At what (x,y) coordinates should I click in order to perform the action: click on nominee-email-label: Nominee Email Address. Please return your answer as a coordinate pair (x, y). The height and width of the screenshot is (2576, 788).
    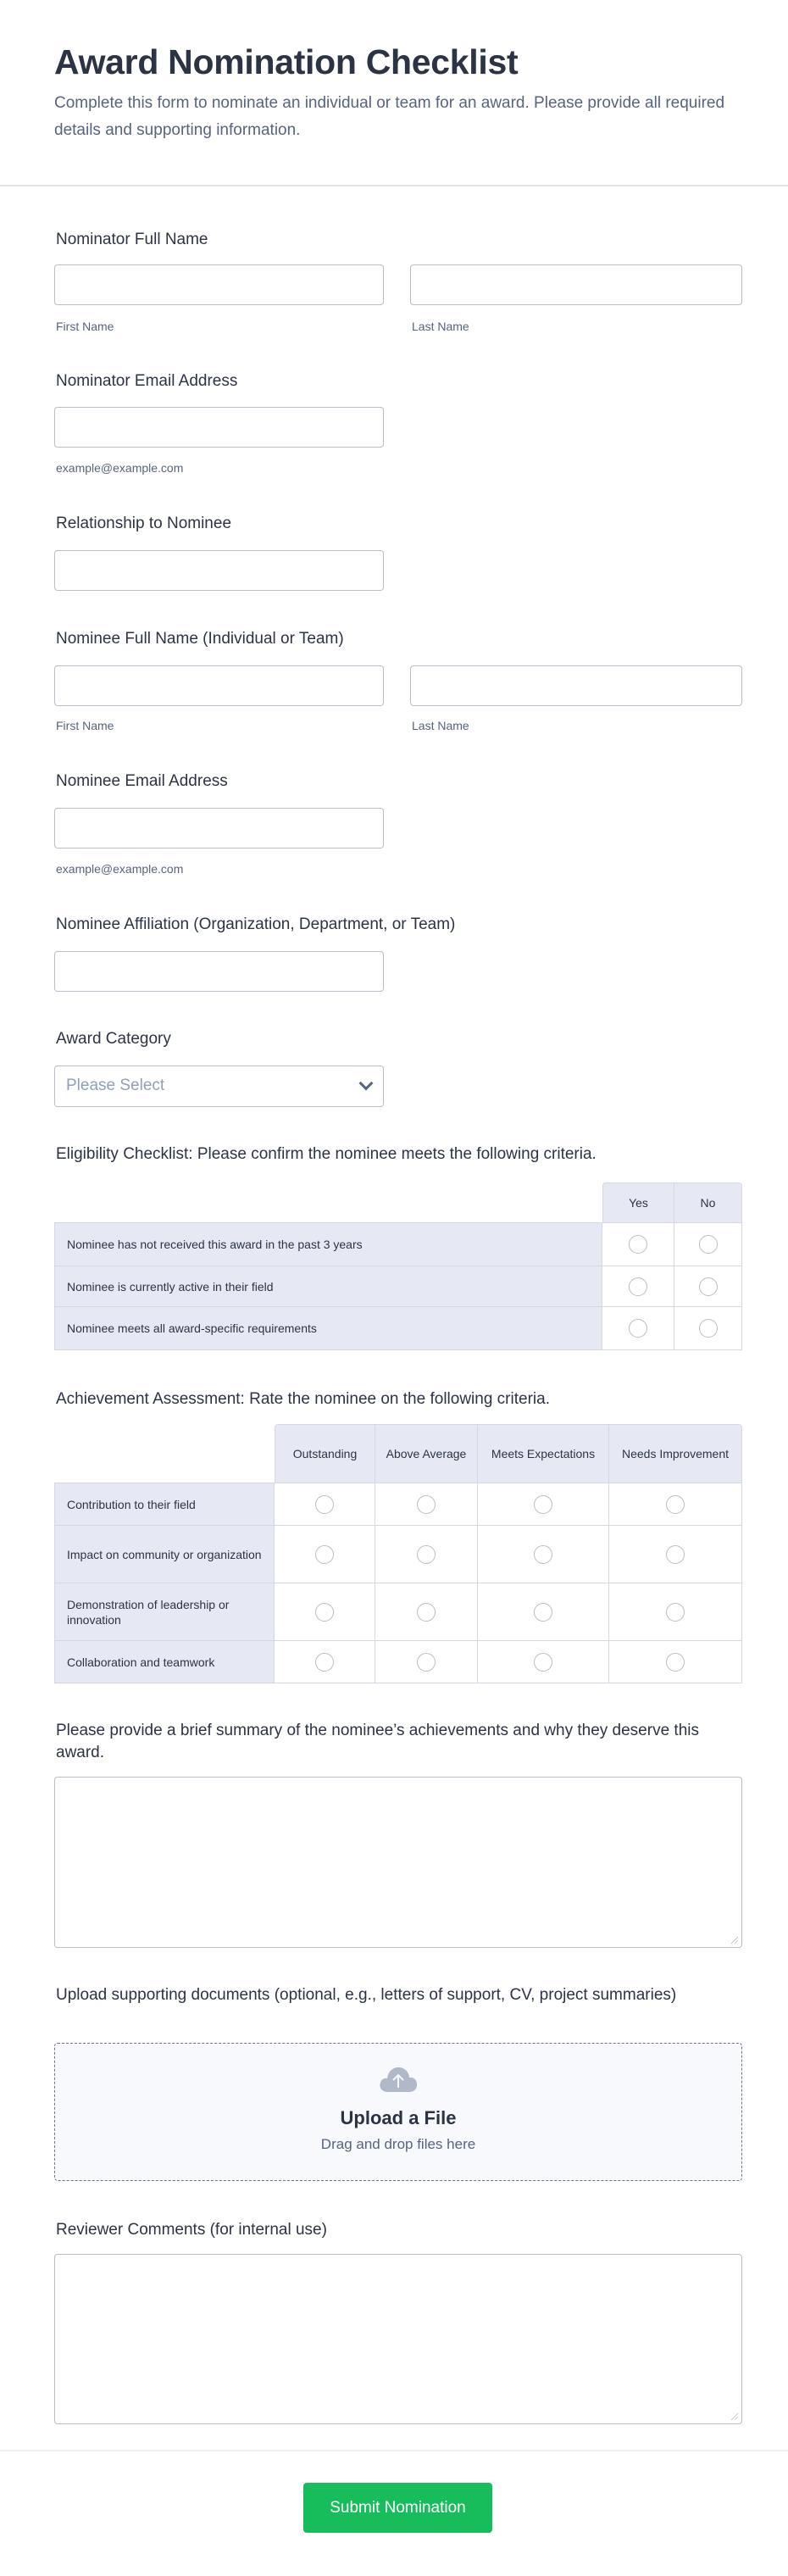
    Looking at the image, I should click on (142, 781).